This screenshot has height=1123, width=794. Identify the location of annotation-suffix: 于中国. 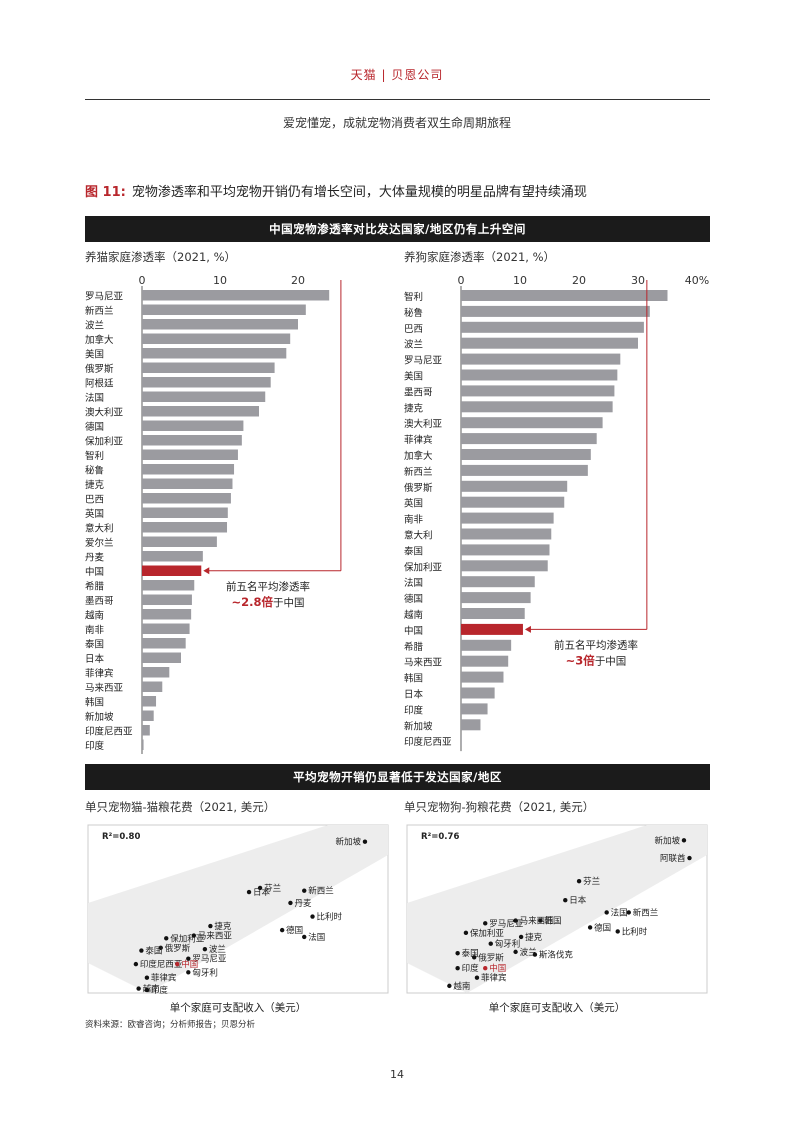
(289, 602).